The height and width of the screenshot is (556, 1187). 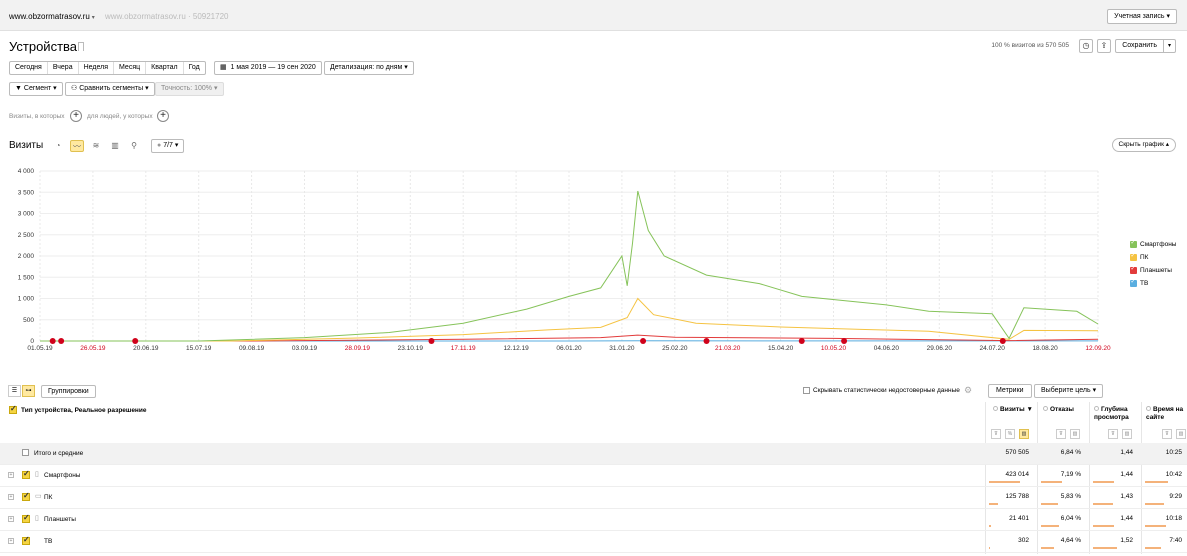 I want to click on series-selector: ● 7/7 ▾, so click(x=168, y=146).